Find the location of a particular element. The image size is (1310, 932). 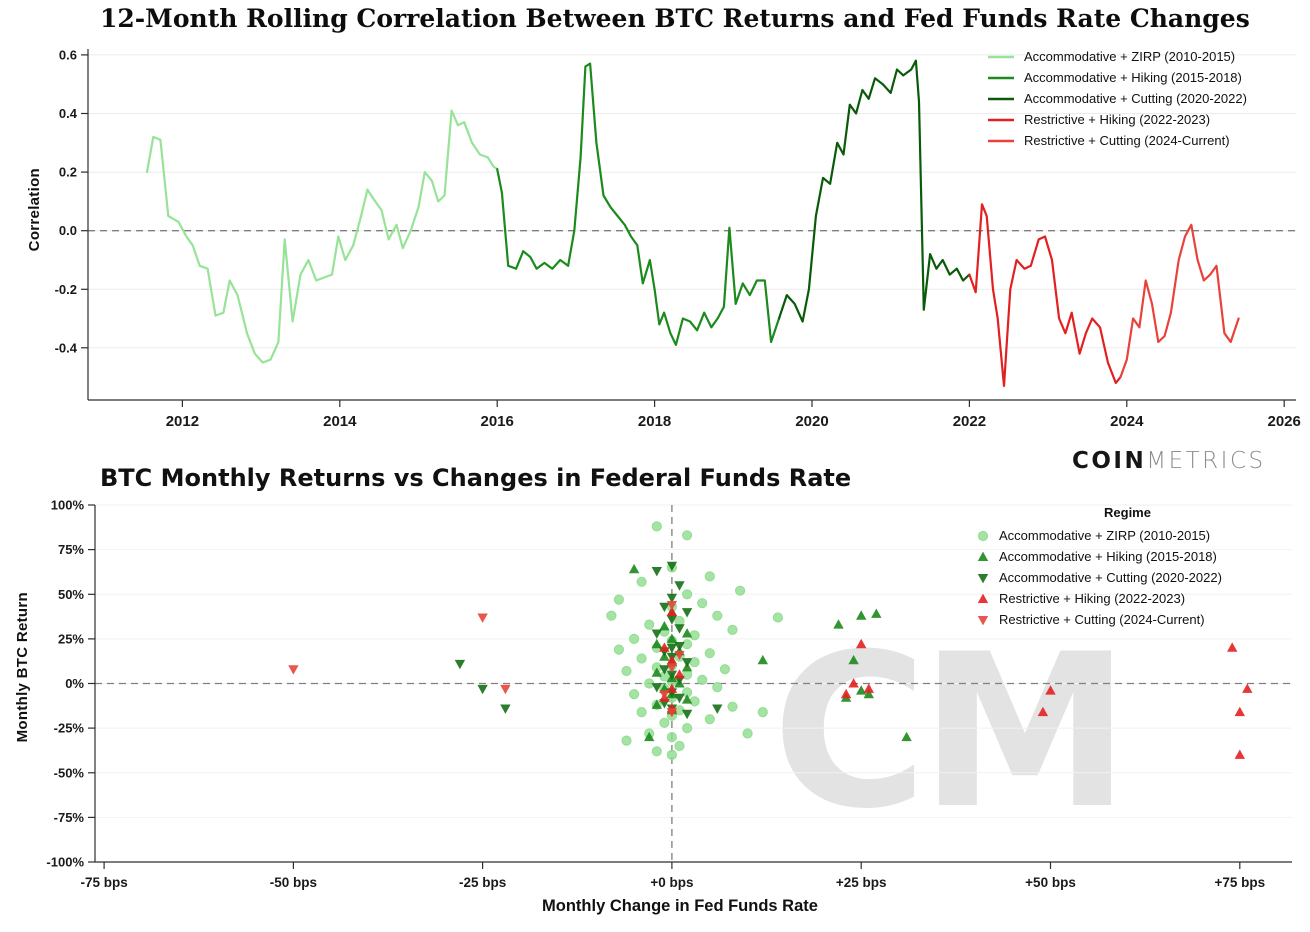

legend-label: Accommodative + Hiking (2015-2018) is located at coordinates (1133, 77).